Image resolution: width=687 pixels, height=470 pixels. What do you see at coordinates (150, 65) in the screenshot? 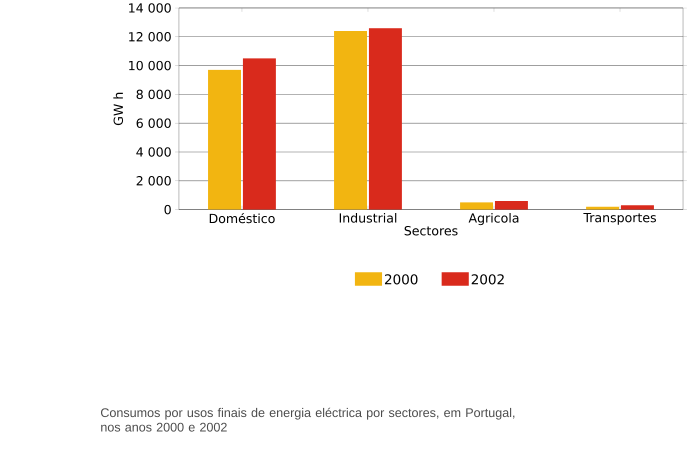
I see `y-tick-label: 10 000` at bounding box center [150, 65].